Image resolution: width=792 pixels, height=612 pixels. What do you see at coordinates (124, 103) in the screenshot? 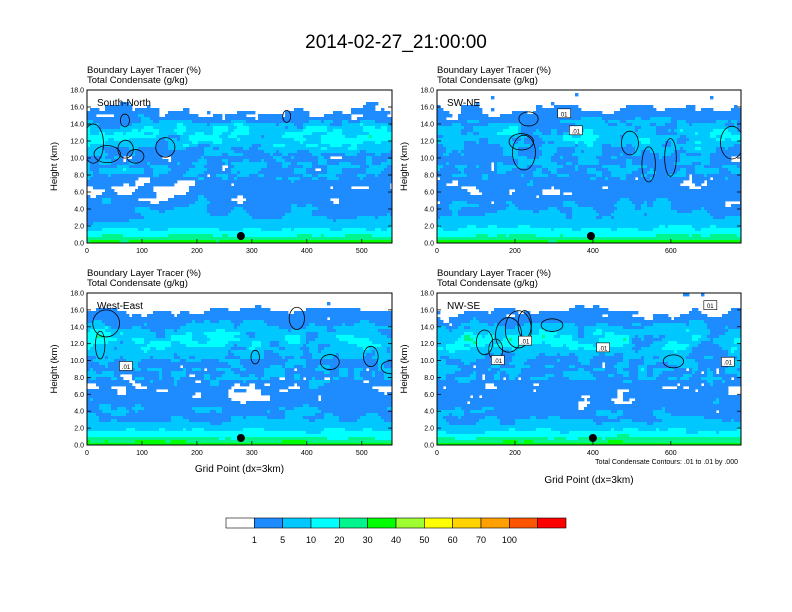
I see `panel-direction-label: South-North` at bounding box center [124, 103].